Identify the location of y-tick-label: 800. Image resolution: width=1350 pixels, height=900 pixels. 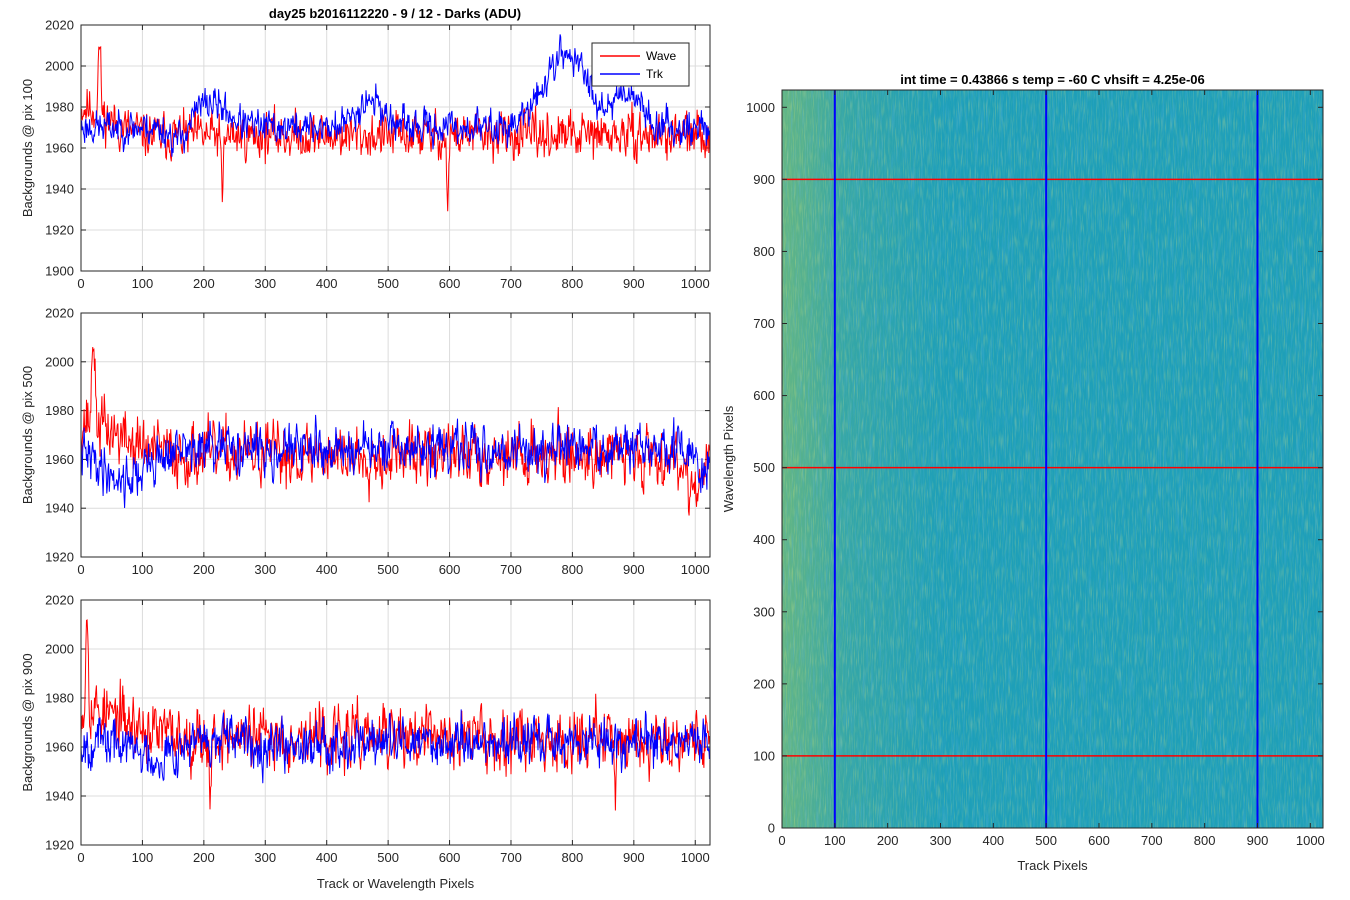
(764, 251).